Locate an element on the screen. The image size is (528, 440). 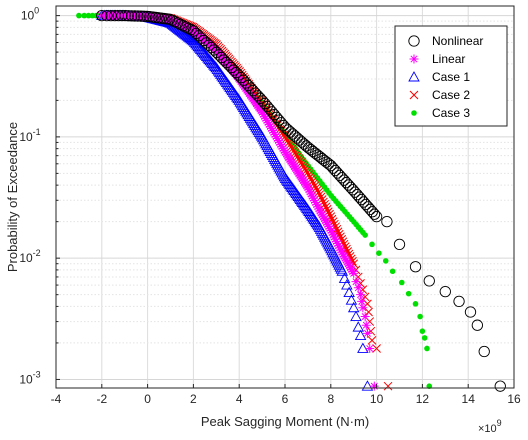
legend-label: Linear is located at coordinates (448, 59).